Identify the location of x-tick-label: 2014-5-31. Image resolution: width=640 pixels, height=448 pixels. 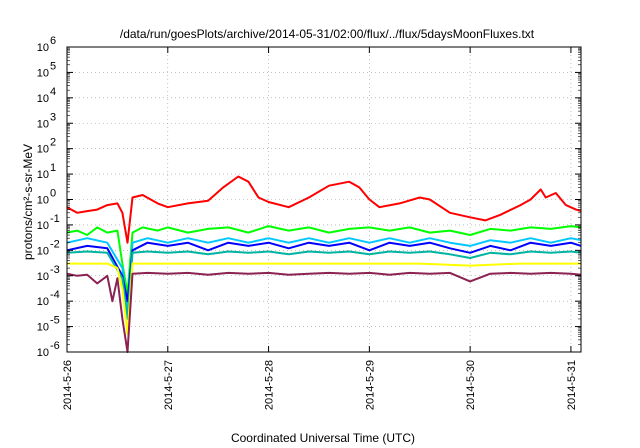
(572, 385).